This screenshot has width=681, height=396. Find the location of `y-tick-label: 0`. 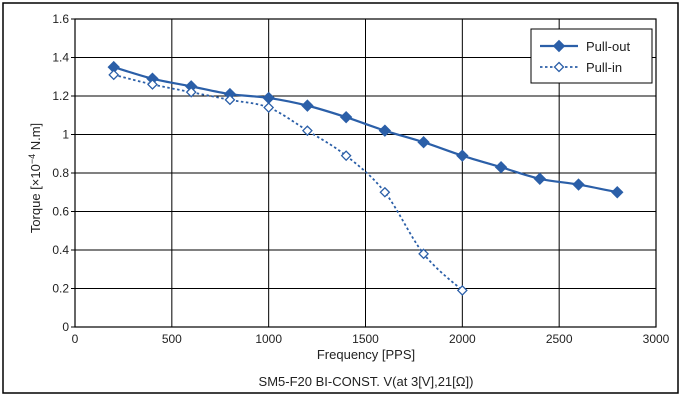

y-tick-label: 0 is located at coordinates (65, 327).